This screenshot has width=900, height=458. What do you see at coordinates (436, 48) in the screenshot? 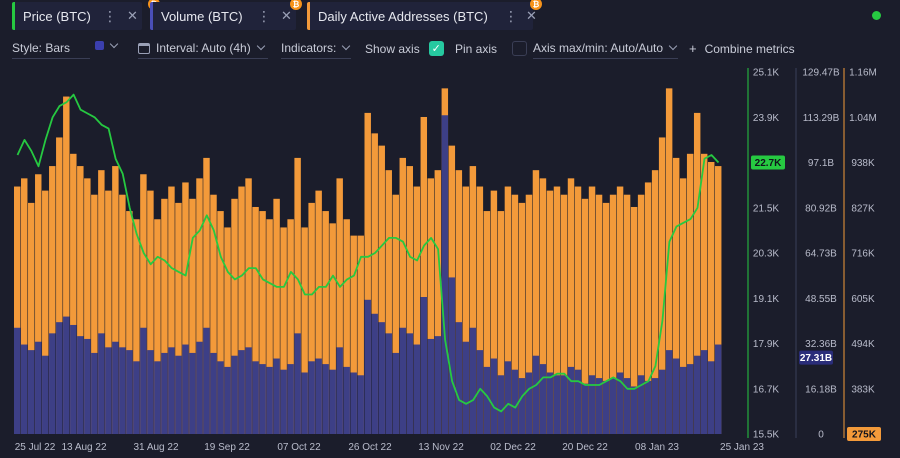
I see `show-axis-checkbox: ✓` at bounding box center [436, 48].